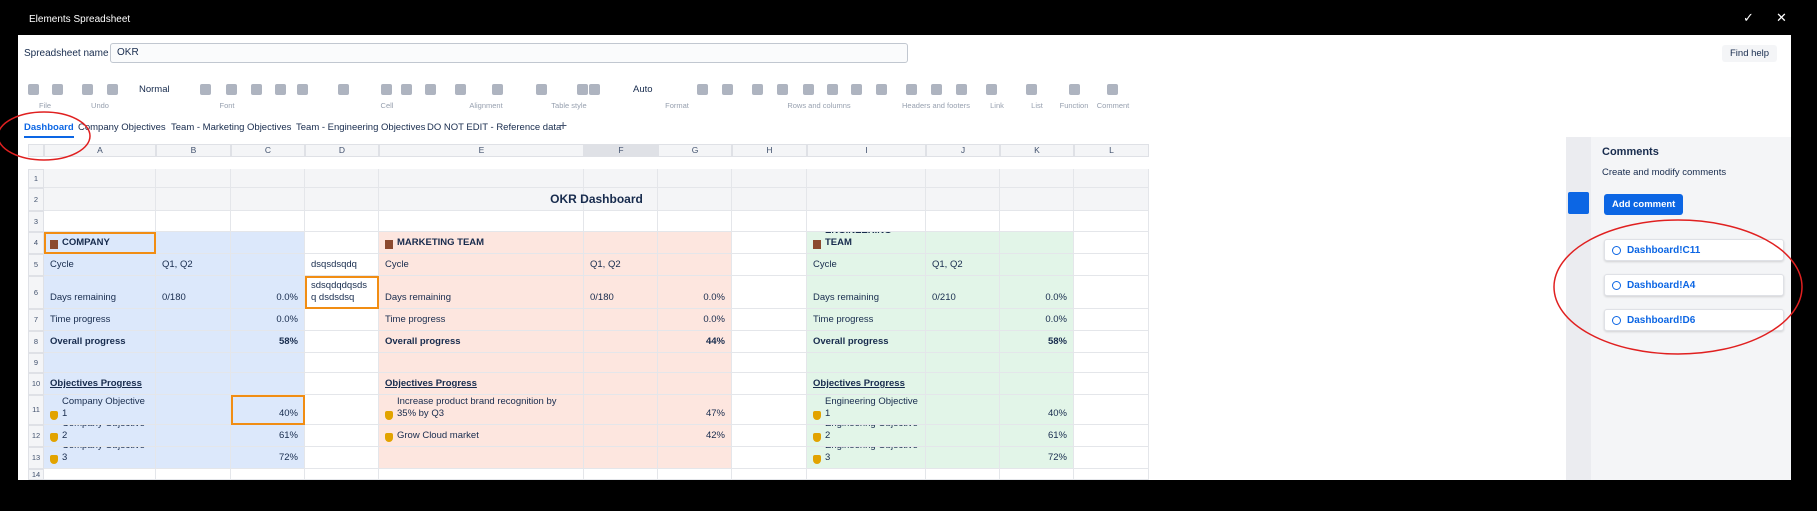 This screenshot has height=511, width=1817. Describe the element at coordinates (1694, 320) in the screenshot. I see `comment-item: Dashboard!D6` at that location.